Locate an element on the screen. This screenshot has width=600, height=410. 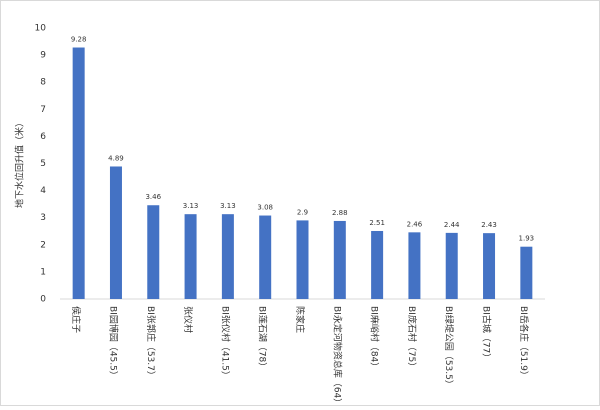
data-label: 9.28 is located at coordinates (79, 40).